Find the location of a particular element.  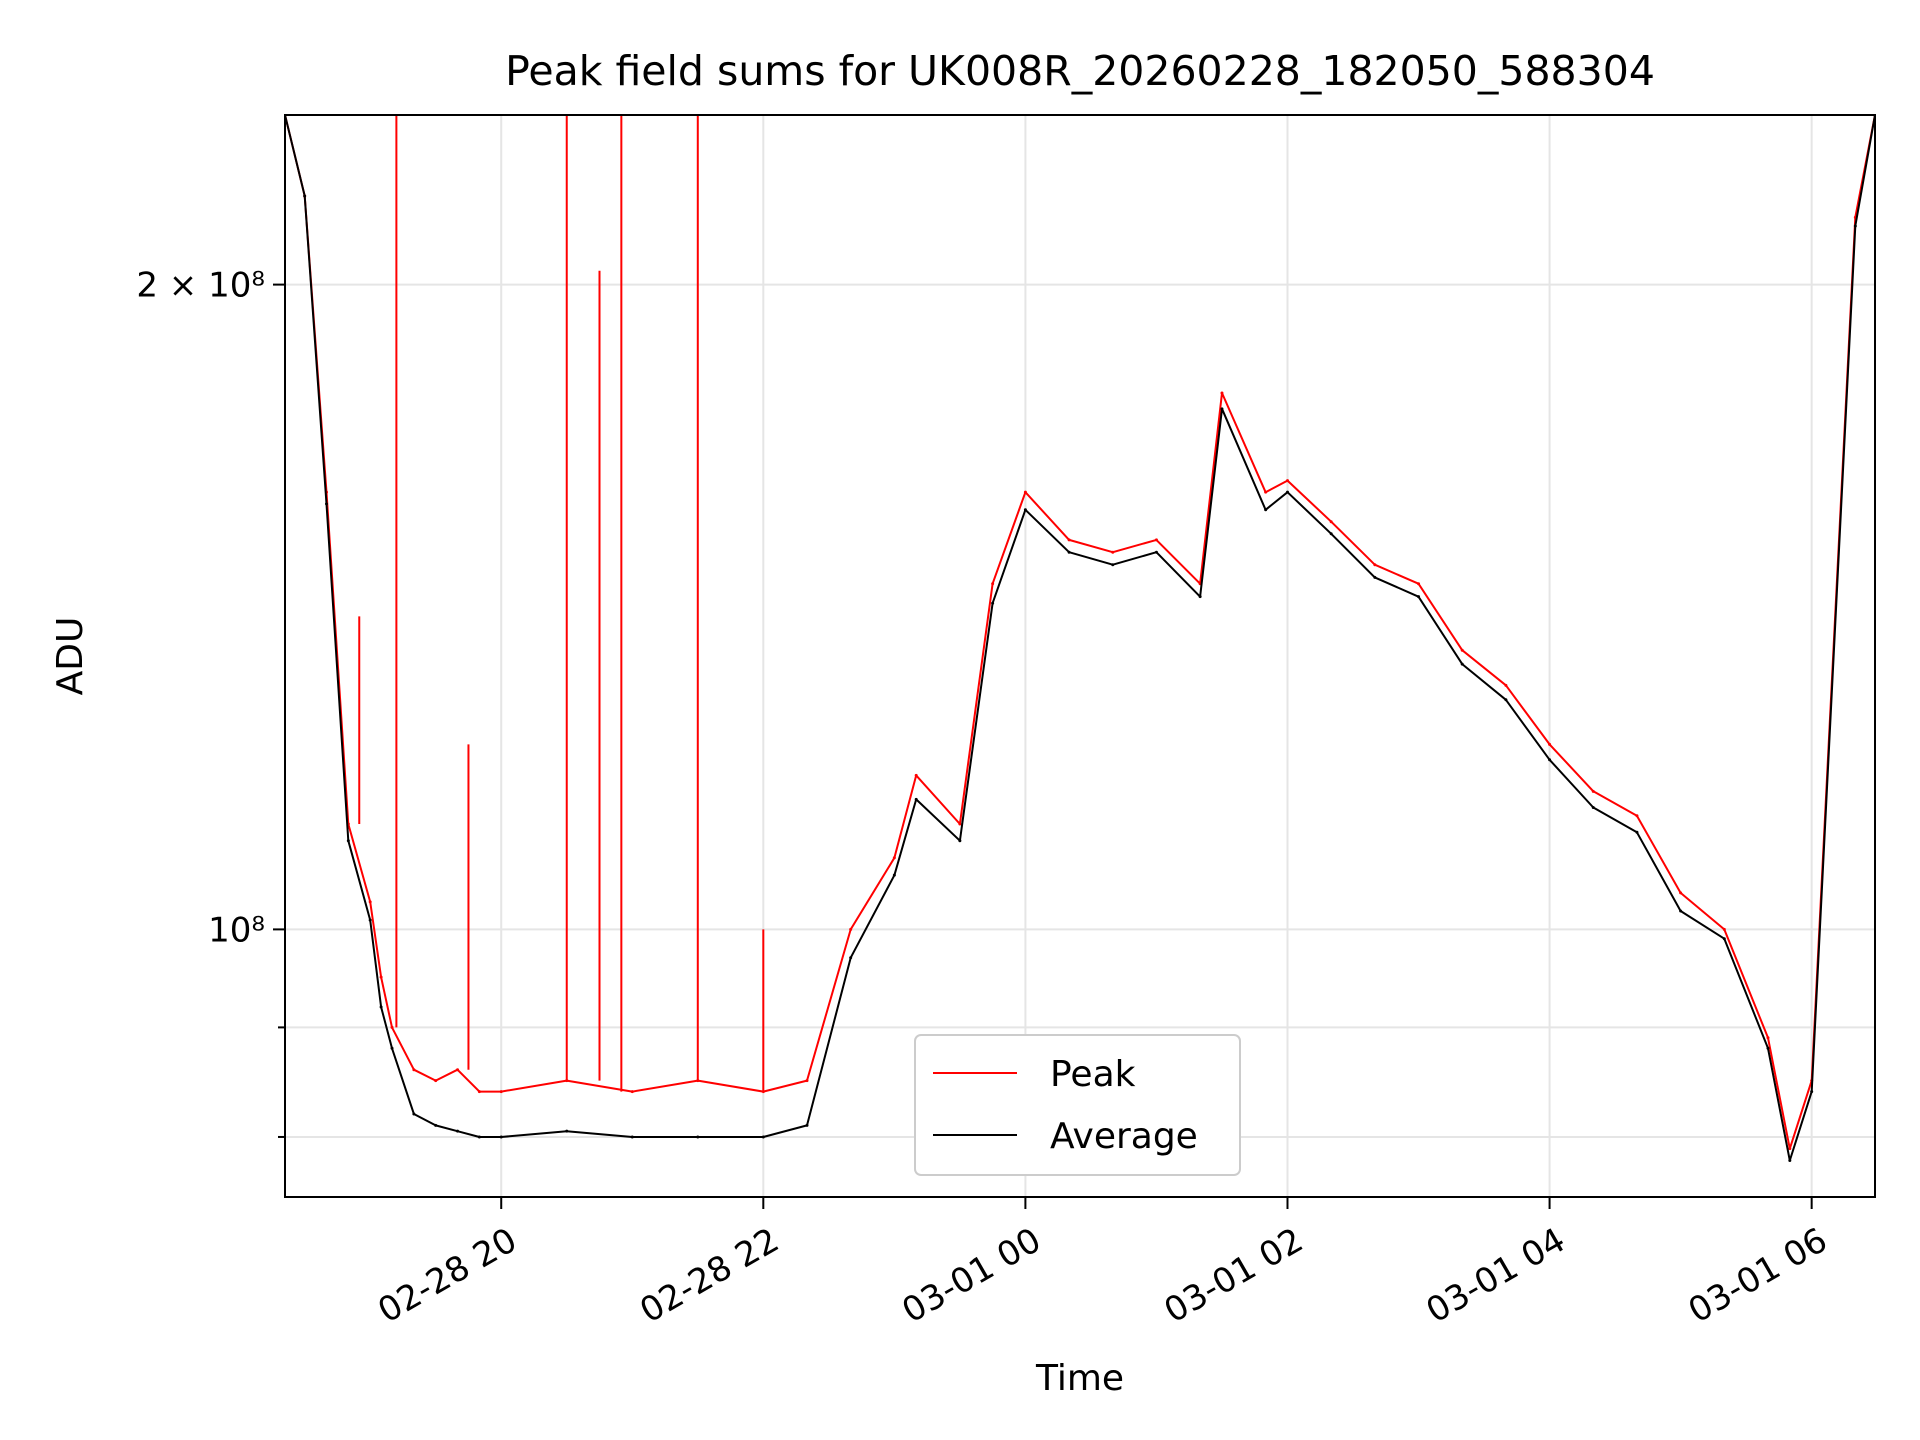

legend: Peak Average is located at coordinates (1077, 1105).